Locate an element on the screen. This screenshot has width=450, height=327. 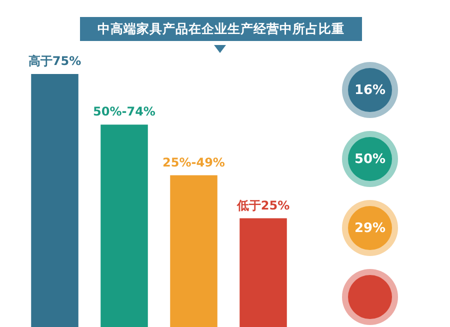
chart-title: 中高端家具产品在企业生产经营中所占比重 is located at coordinates (221, 29).